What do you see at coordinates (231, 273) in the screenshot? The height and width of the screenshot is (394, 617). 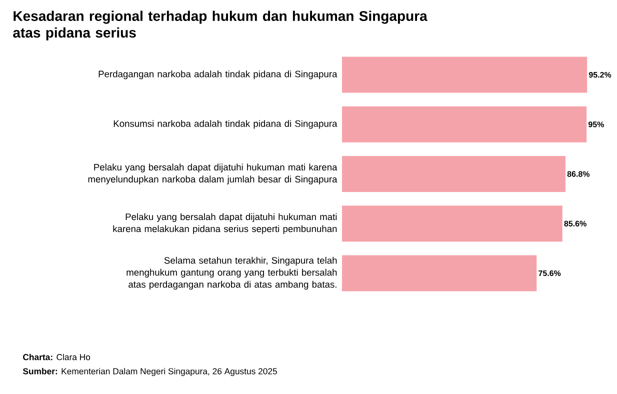 I see `y-tick-label: Selama setahun terakhir, Singapura telah menghukum gantung orang yang terbukti bersalah atas perdagangan narkoba di atas ambang batas.` at bounding box center [231, 273].